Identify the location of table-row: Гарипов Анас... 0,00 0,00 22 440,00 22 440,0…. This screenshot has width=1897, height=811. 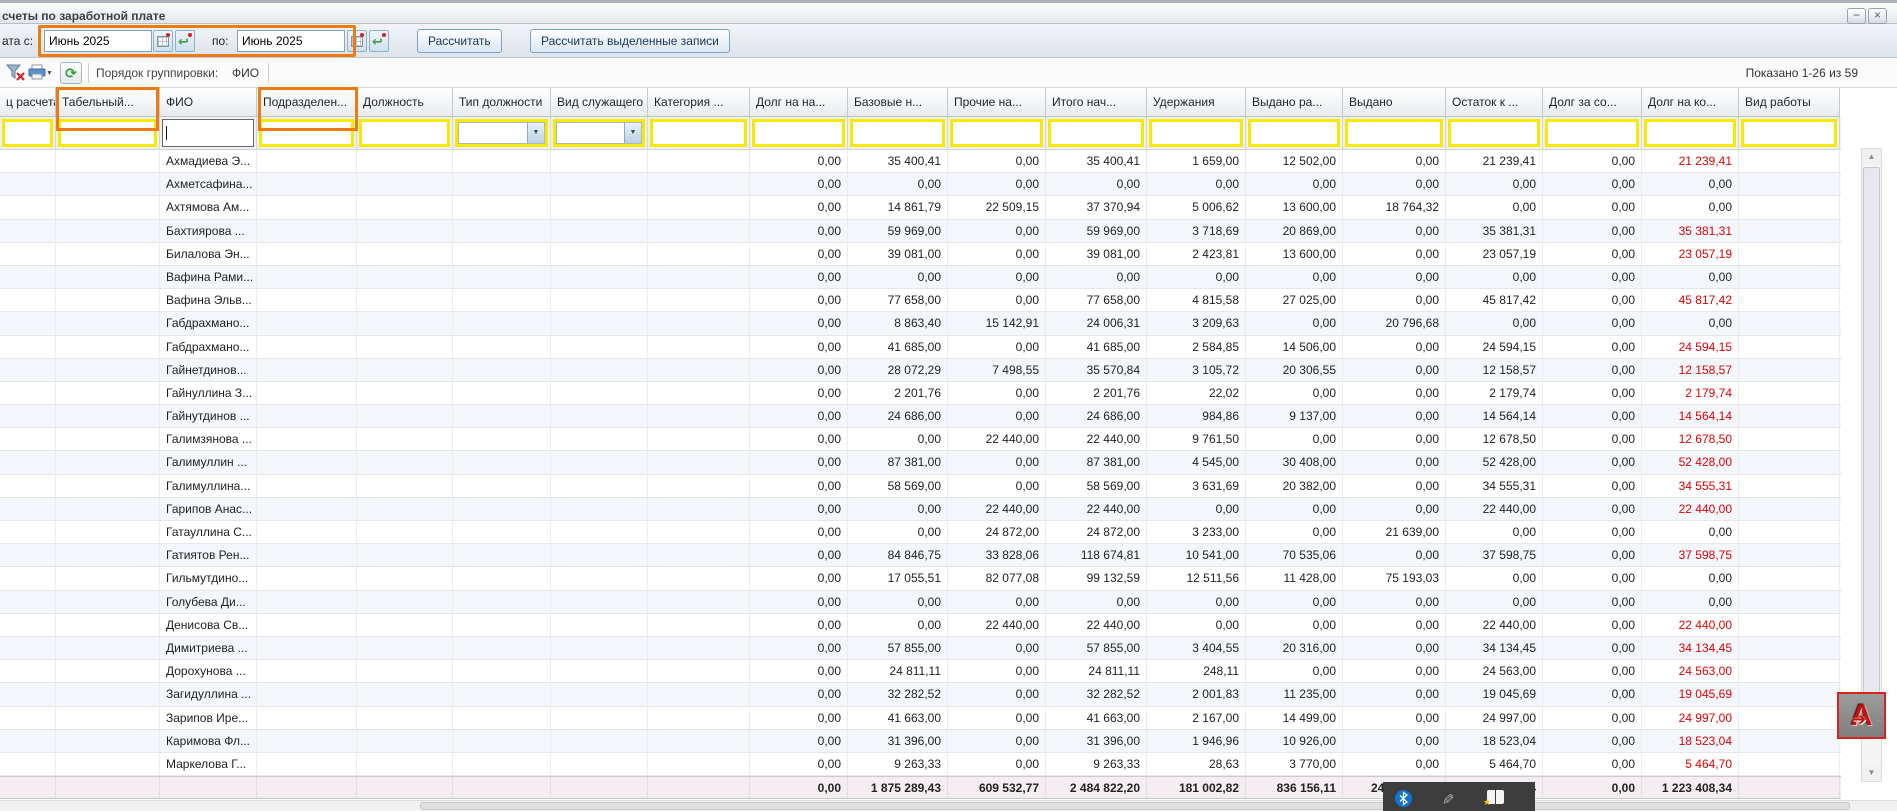
(920, 509).